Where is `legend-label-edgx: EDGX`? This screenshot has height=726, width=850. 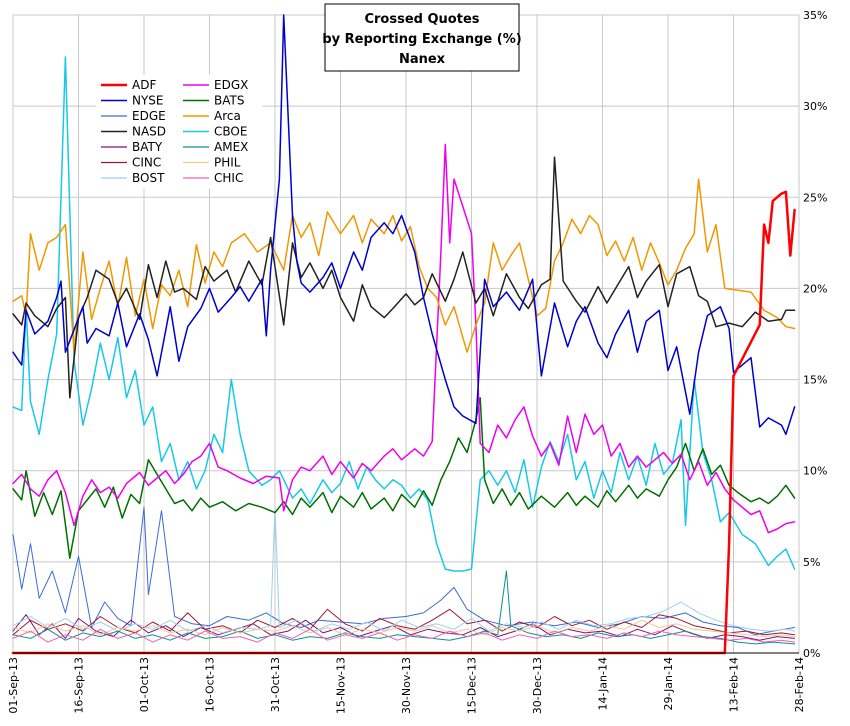 legend-label-edgx: EDGX is located at coordinates (231, 85).